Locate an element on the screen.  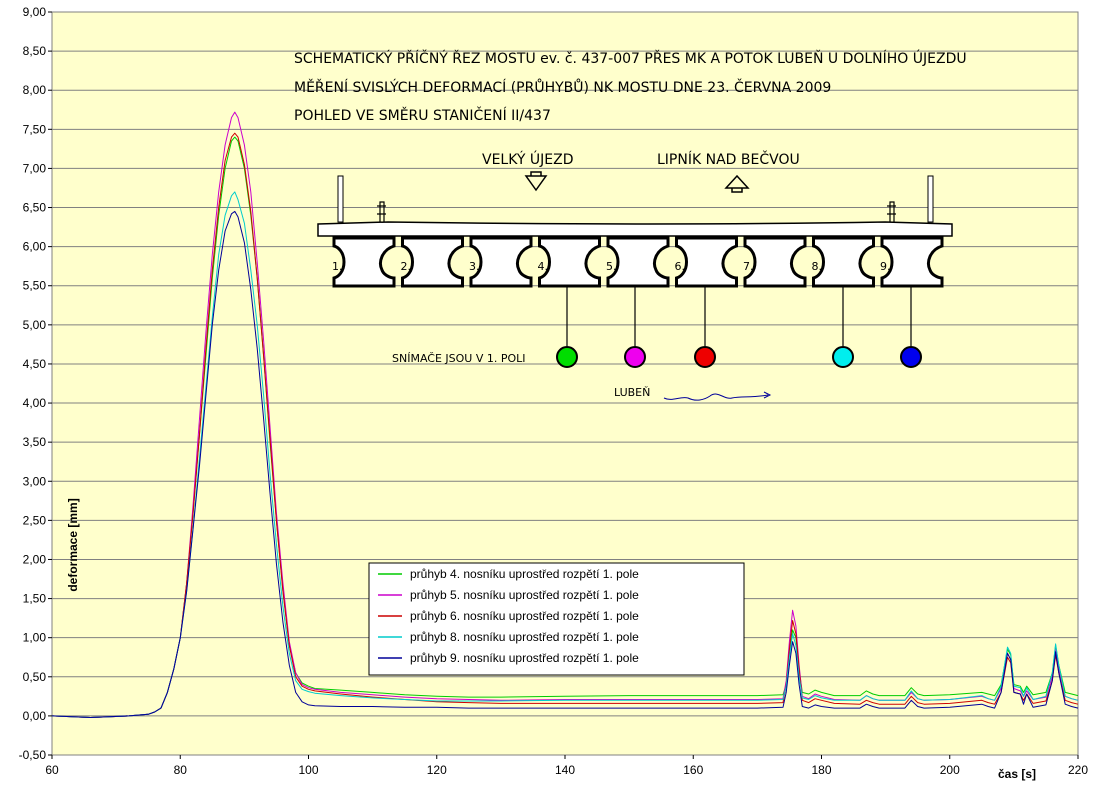
bracket-right is located at coordinates (891, 211).